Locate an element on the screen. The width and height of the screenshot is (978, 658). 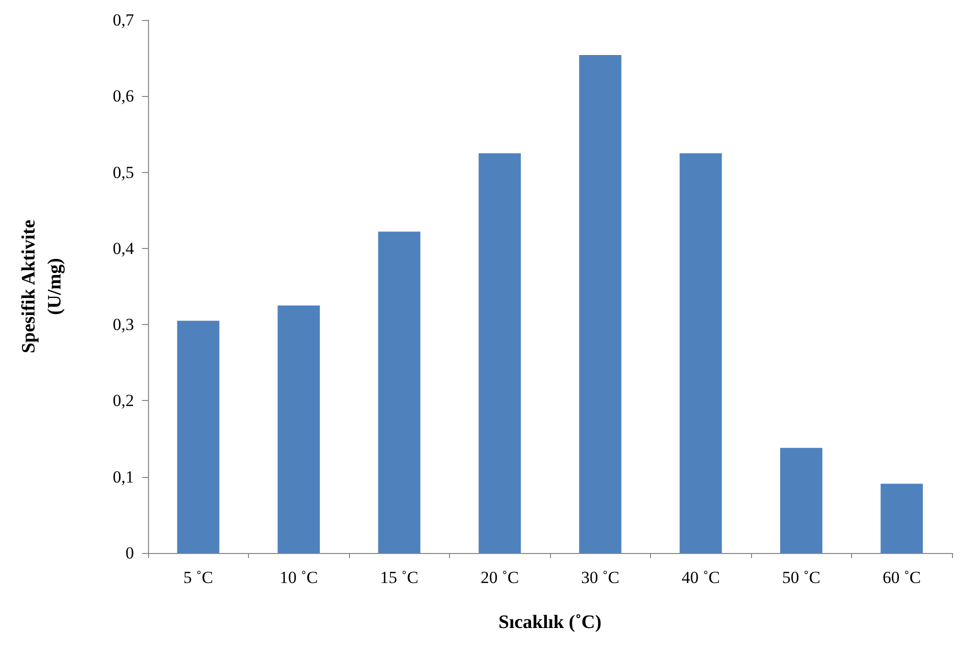
x-tick-label: 50 ˚C is located at coordinates (801, 577).